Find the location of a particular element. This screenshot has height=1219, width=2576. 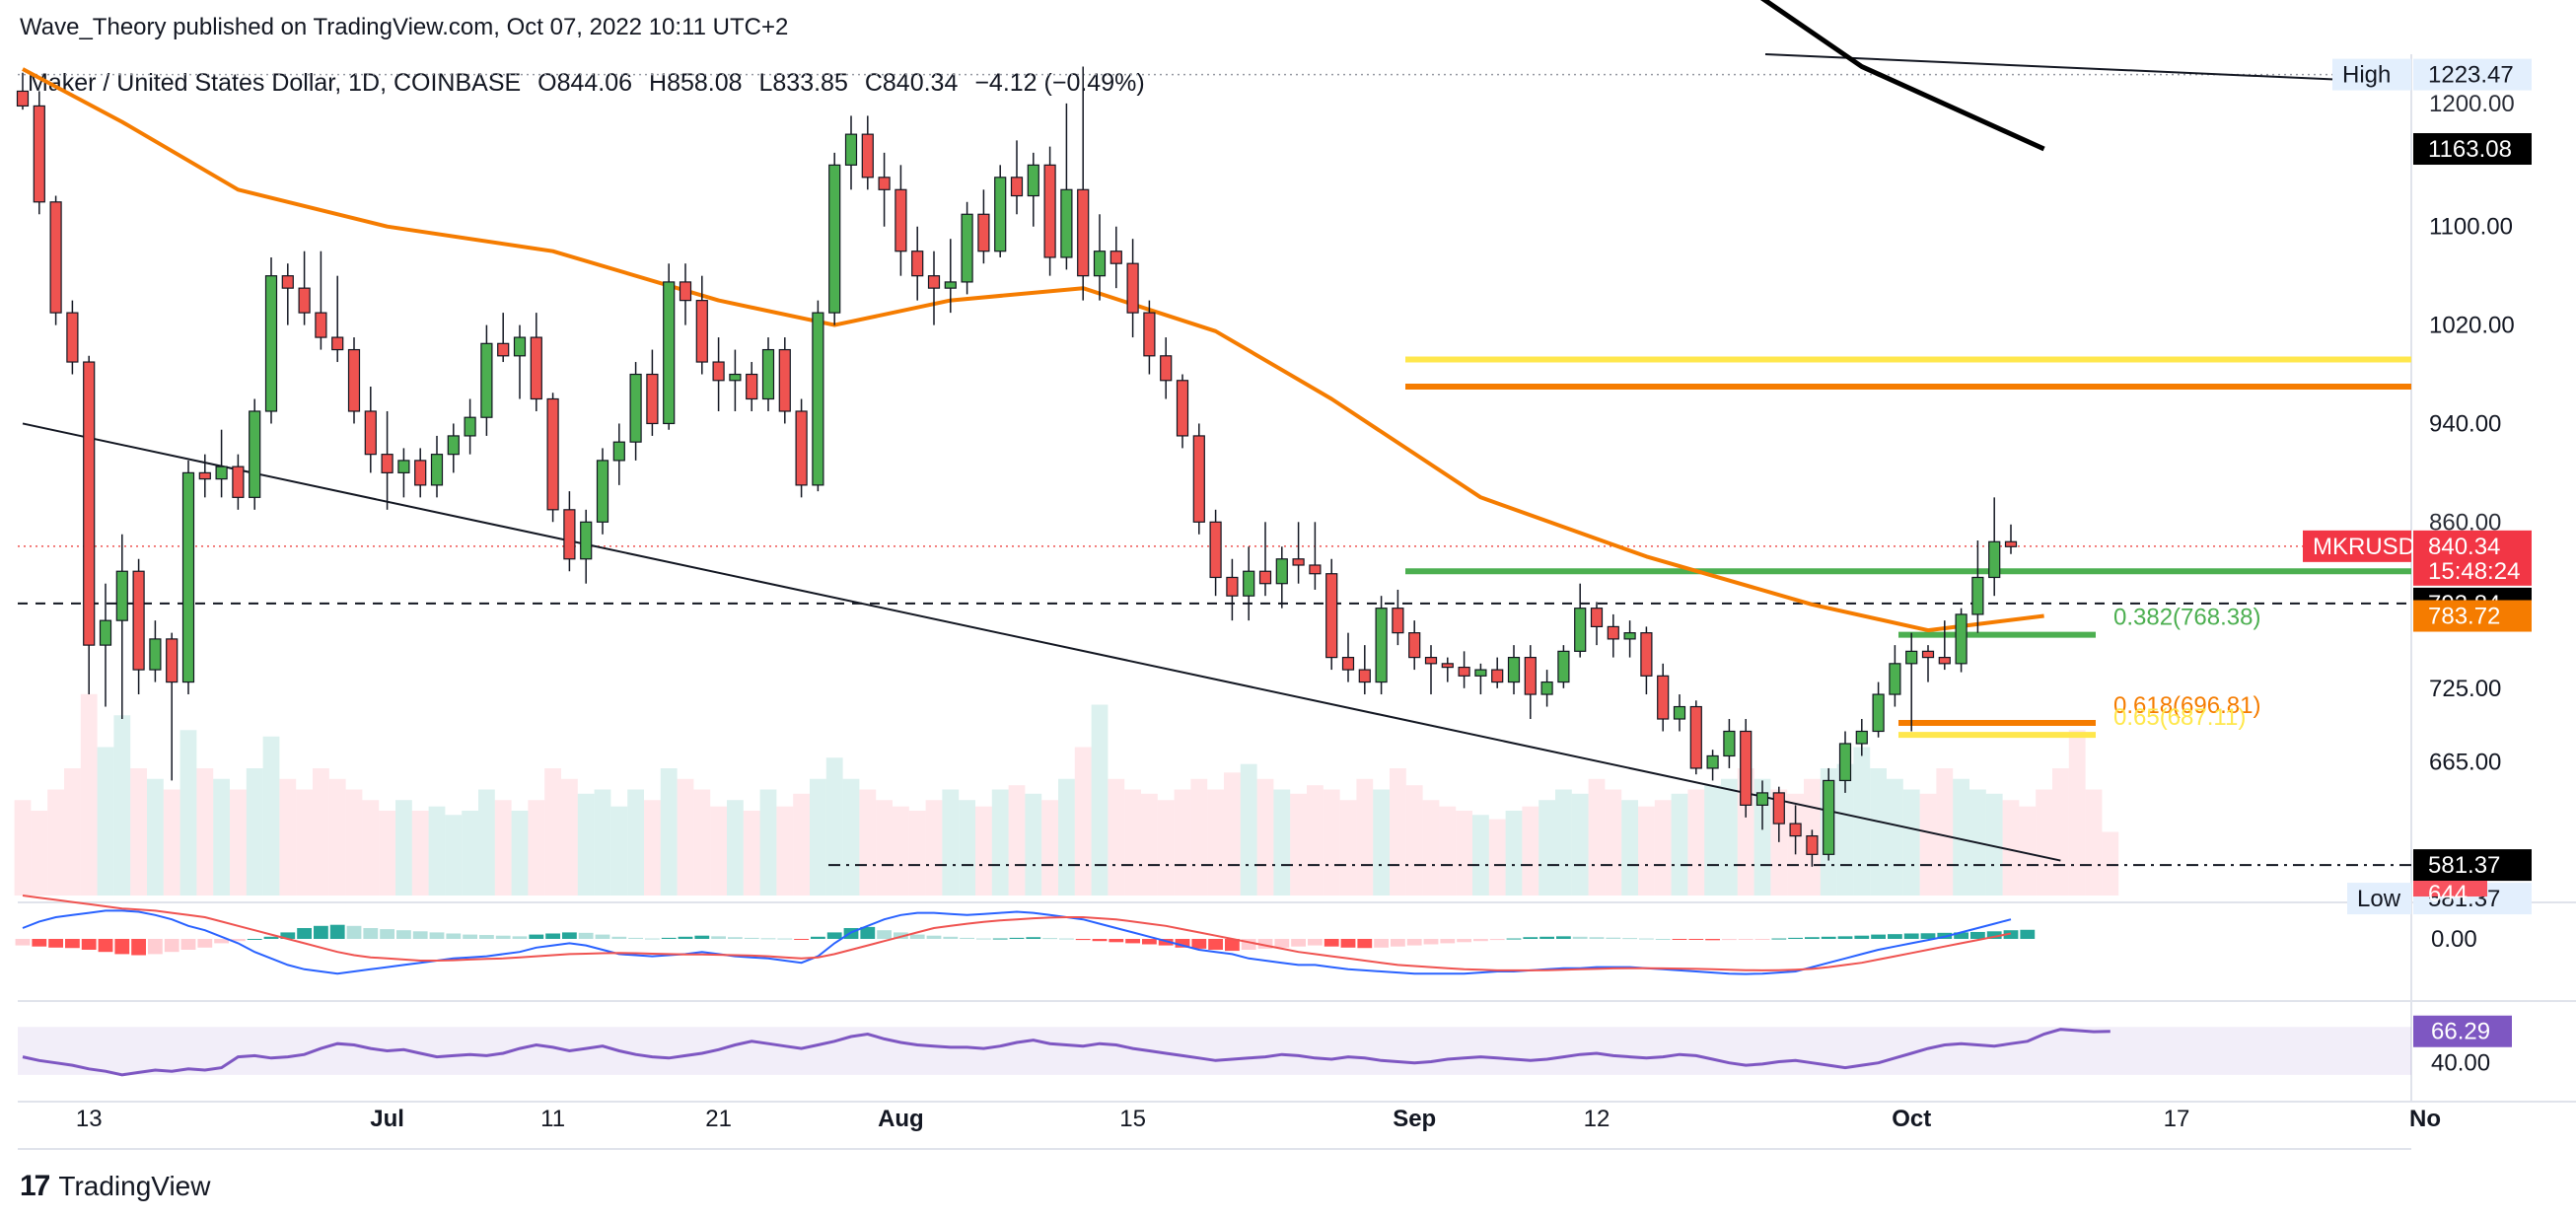

tradingview-brand: 17 TradingView is located at coordinates (115, 1187).